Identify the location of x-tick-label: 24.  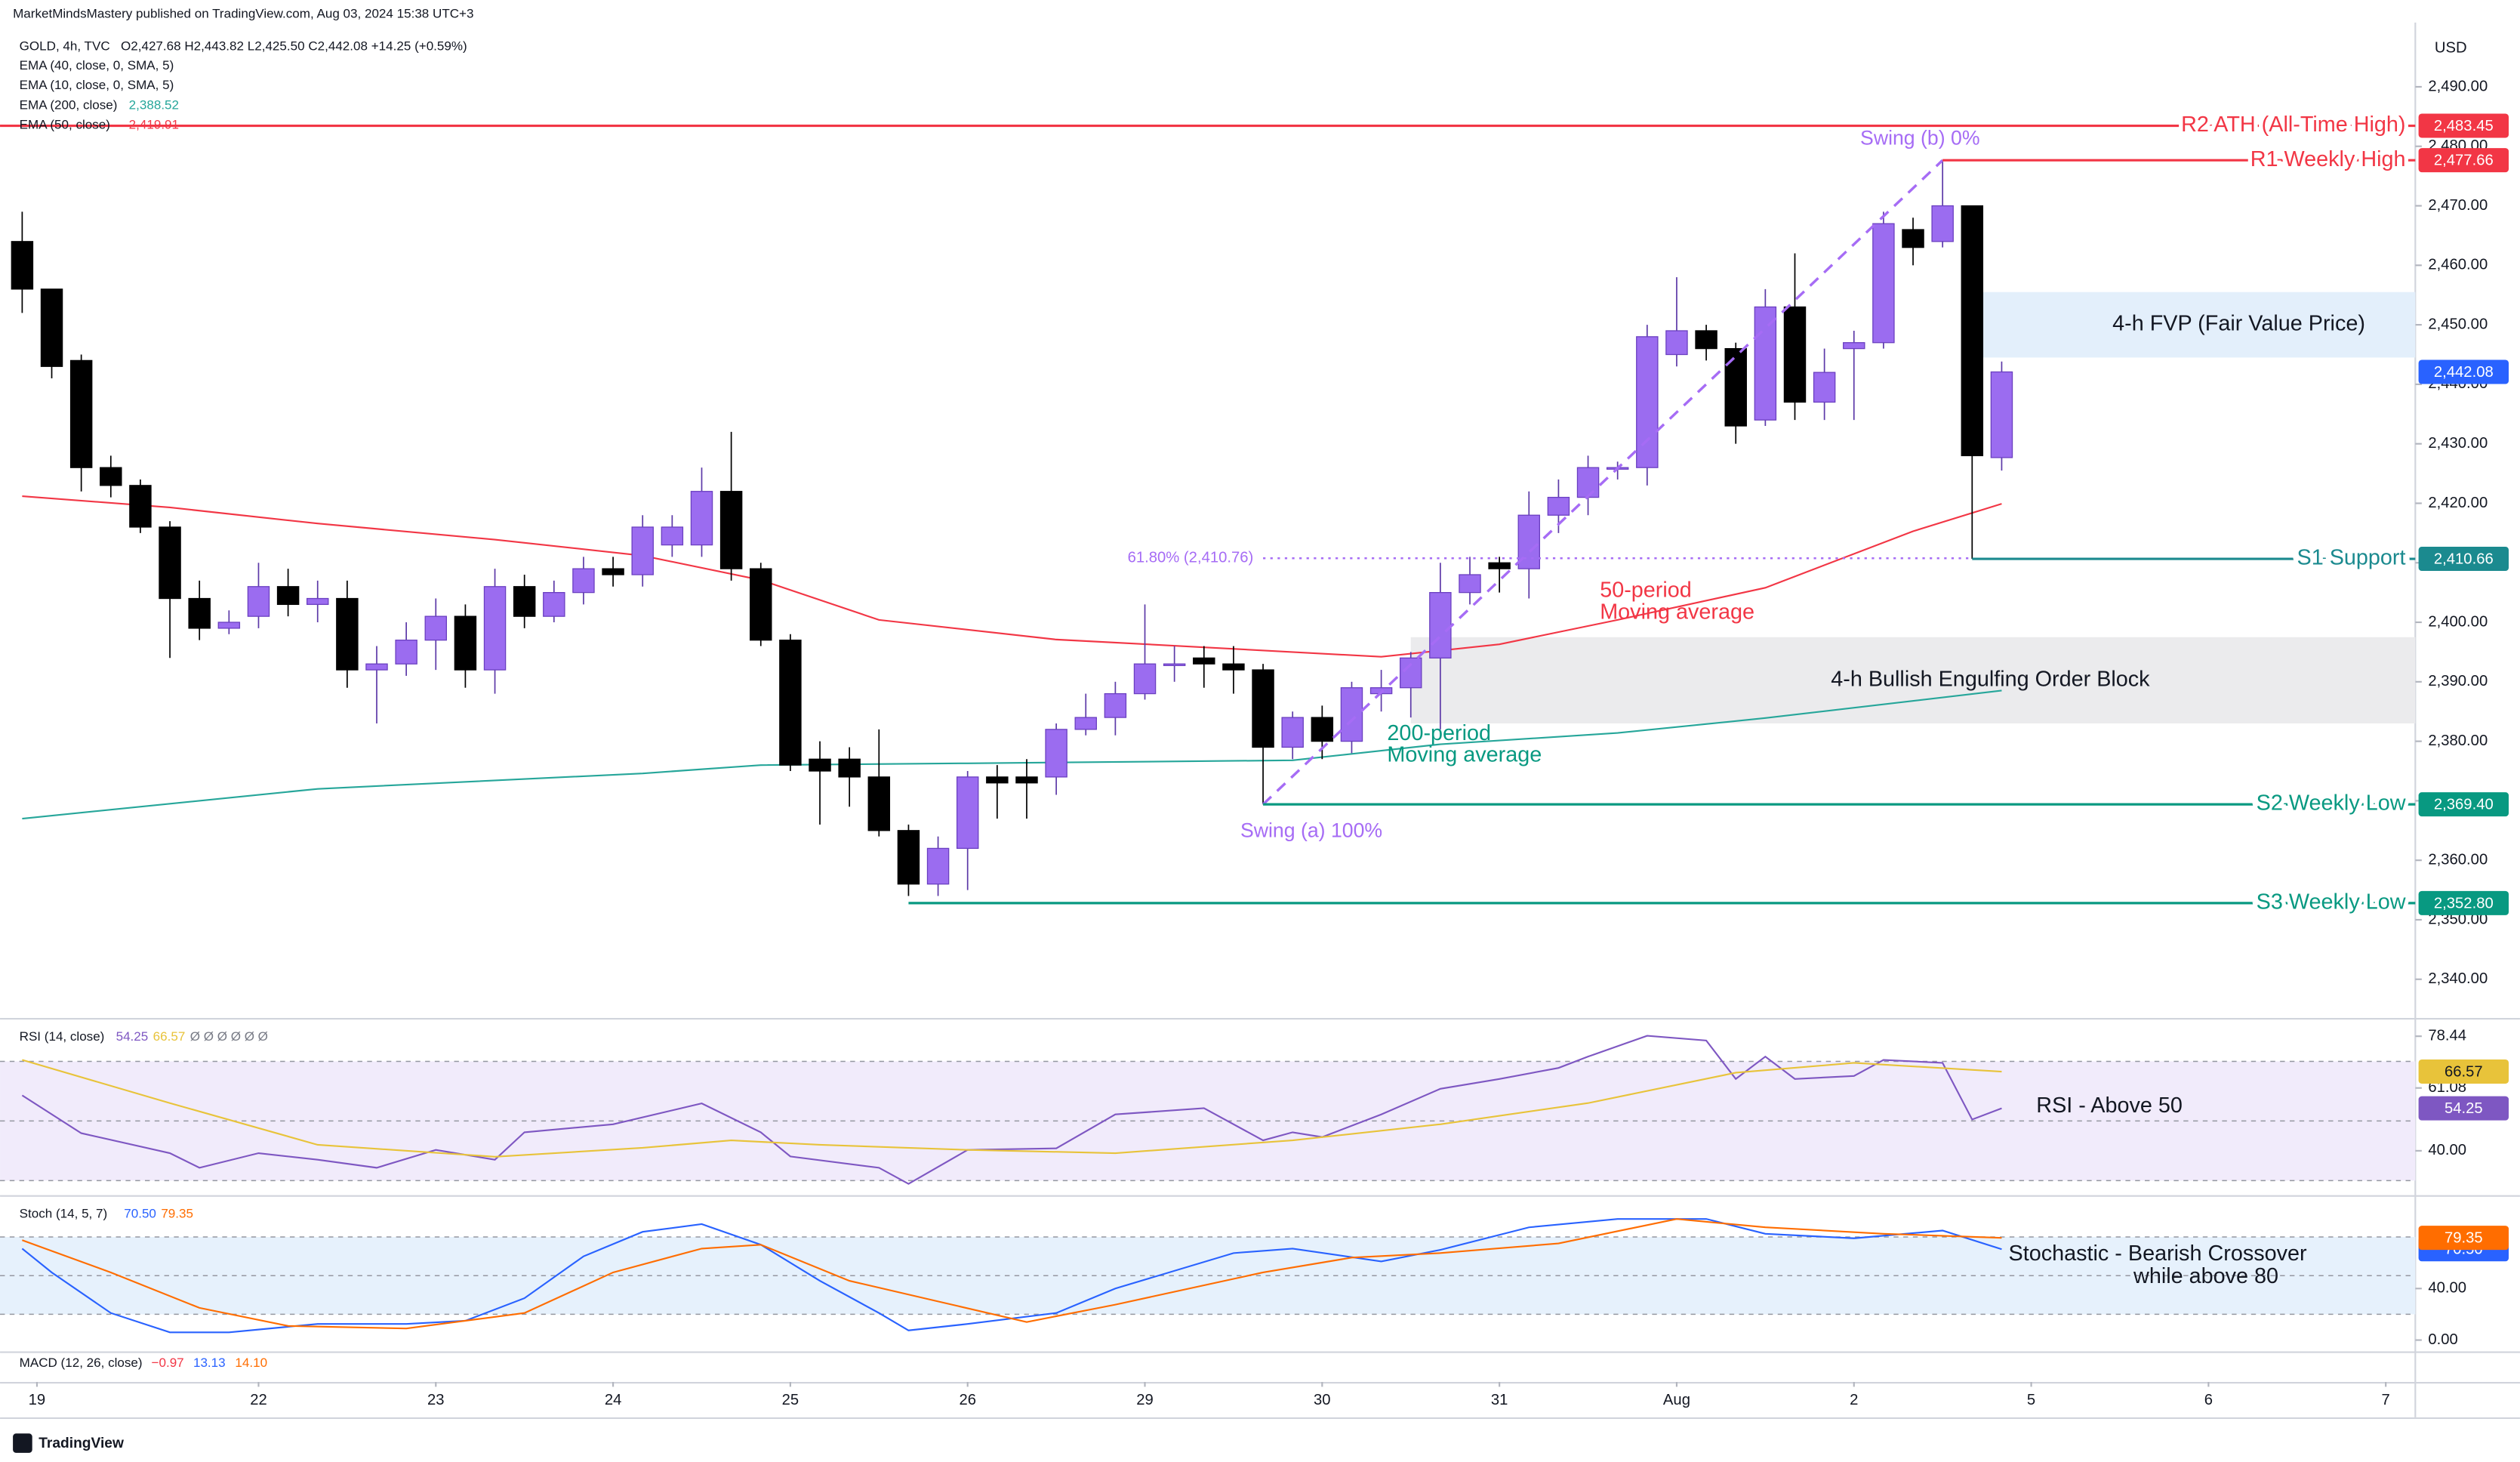
(613, 1400).